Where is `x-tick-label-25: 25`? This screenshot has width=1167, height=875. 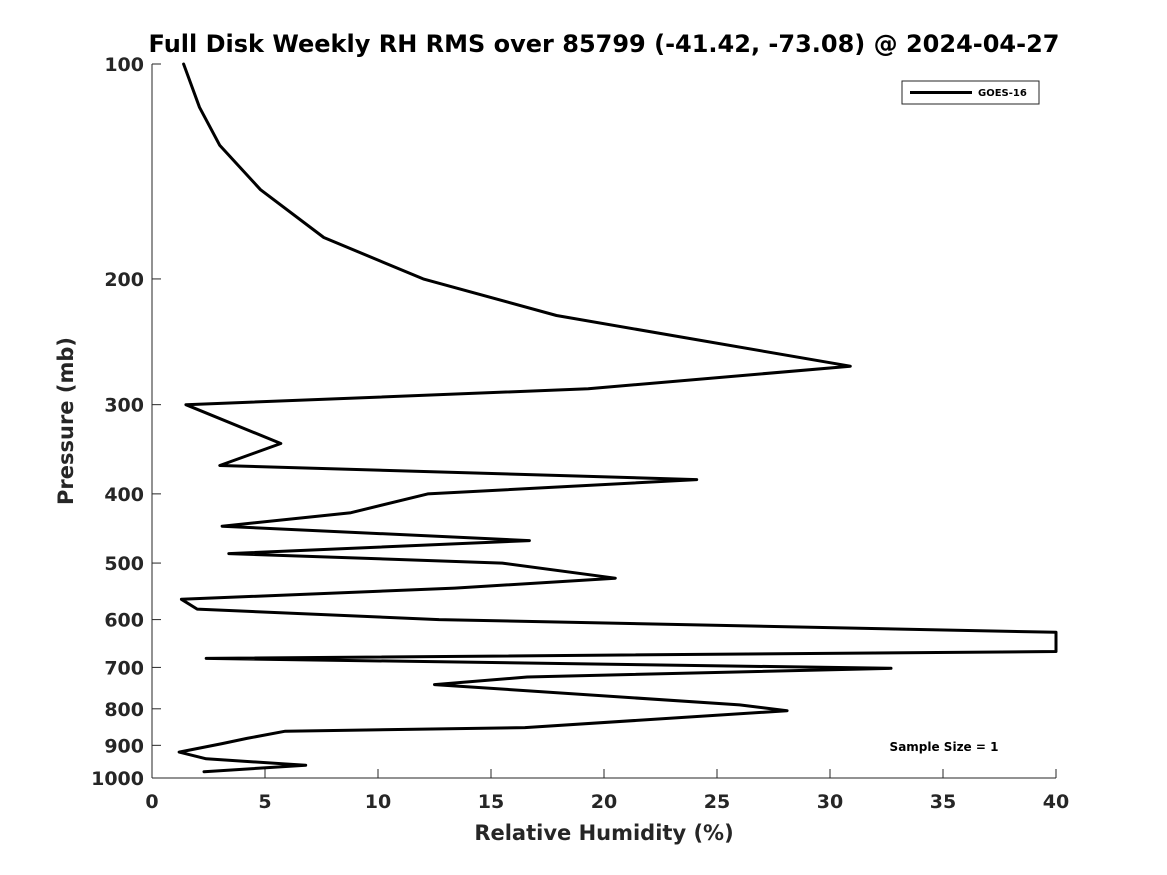
x-tick-label-25: 25 is located at coordinates (717, 802).